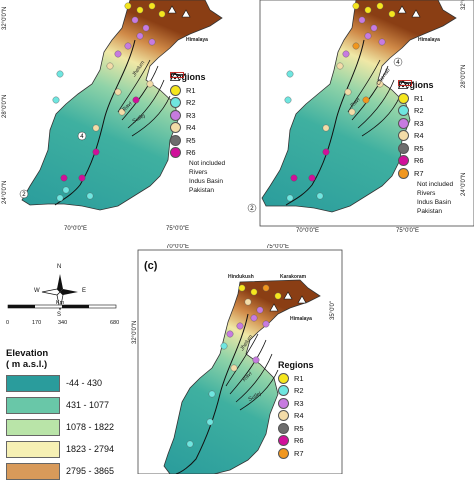 The image size is (474, 480). Describe the element at coordinates (381, 116) in the screenshot. I see `sutlej-river-b` at that location.